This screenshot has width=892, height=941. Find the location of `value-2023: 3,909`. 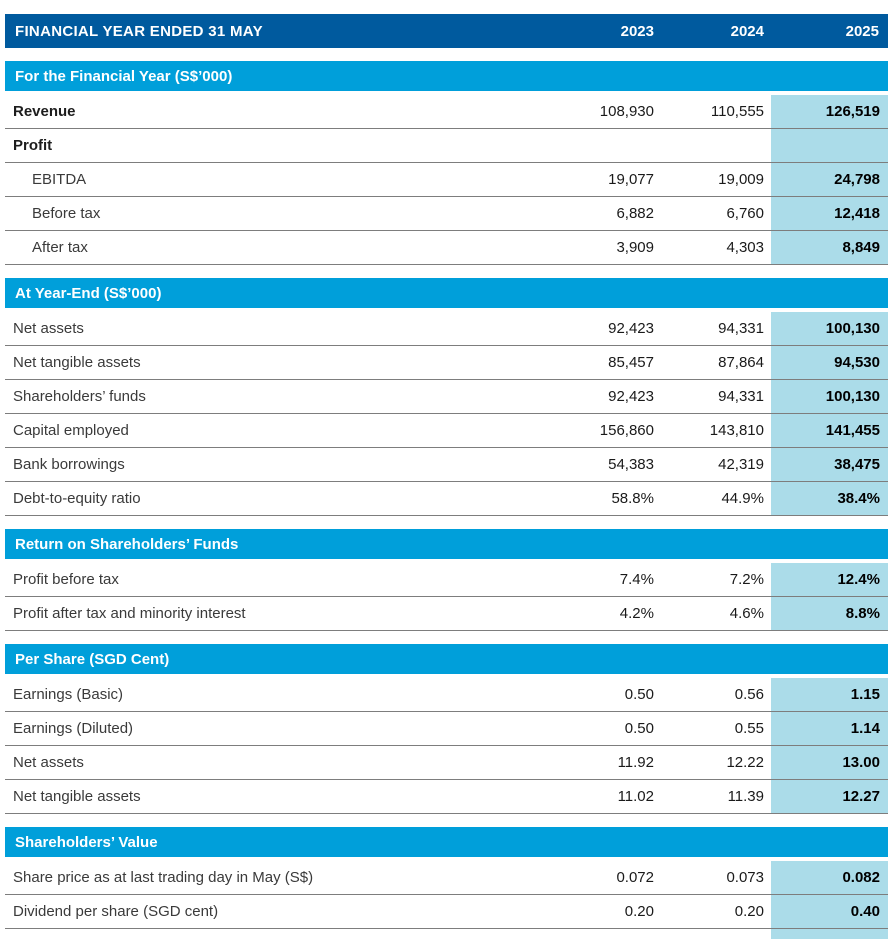

value-2023: 3,909 is located at coordinates (635, 247).